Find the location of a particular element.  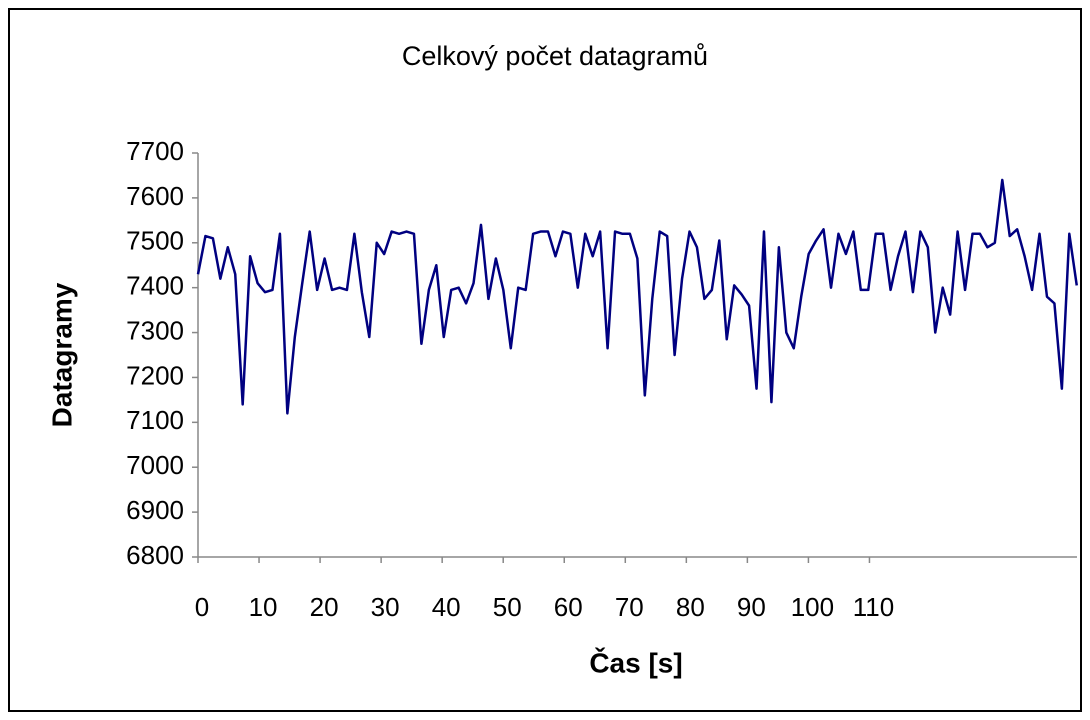

x-tick-label: 50 is located at coordinates (507, 607).